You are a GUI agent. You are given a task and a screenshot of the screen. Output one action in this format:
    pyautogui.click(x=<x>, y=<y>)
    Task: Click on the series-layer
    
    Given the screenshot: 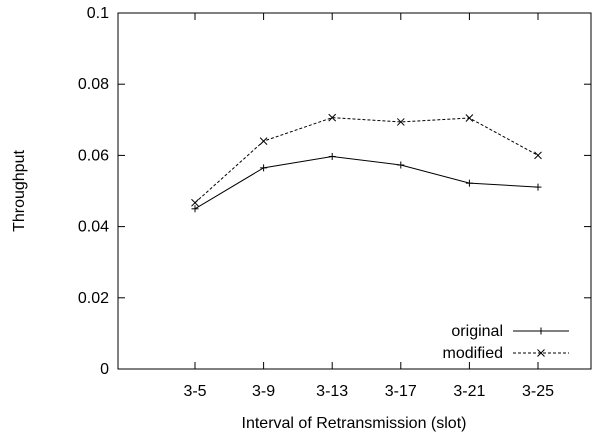 What is the action you would take?
    pyautogui.click(x=366, y=163)
    